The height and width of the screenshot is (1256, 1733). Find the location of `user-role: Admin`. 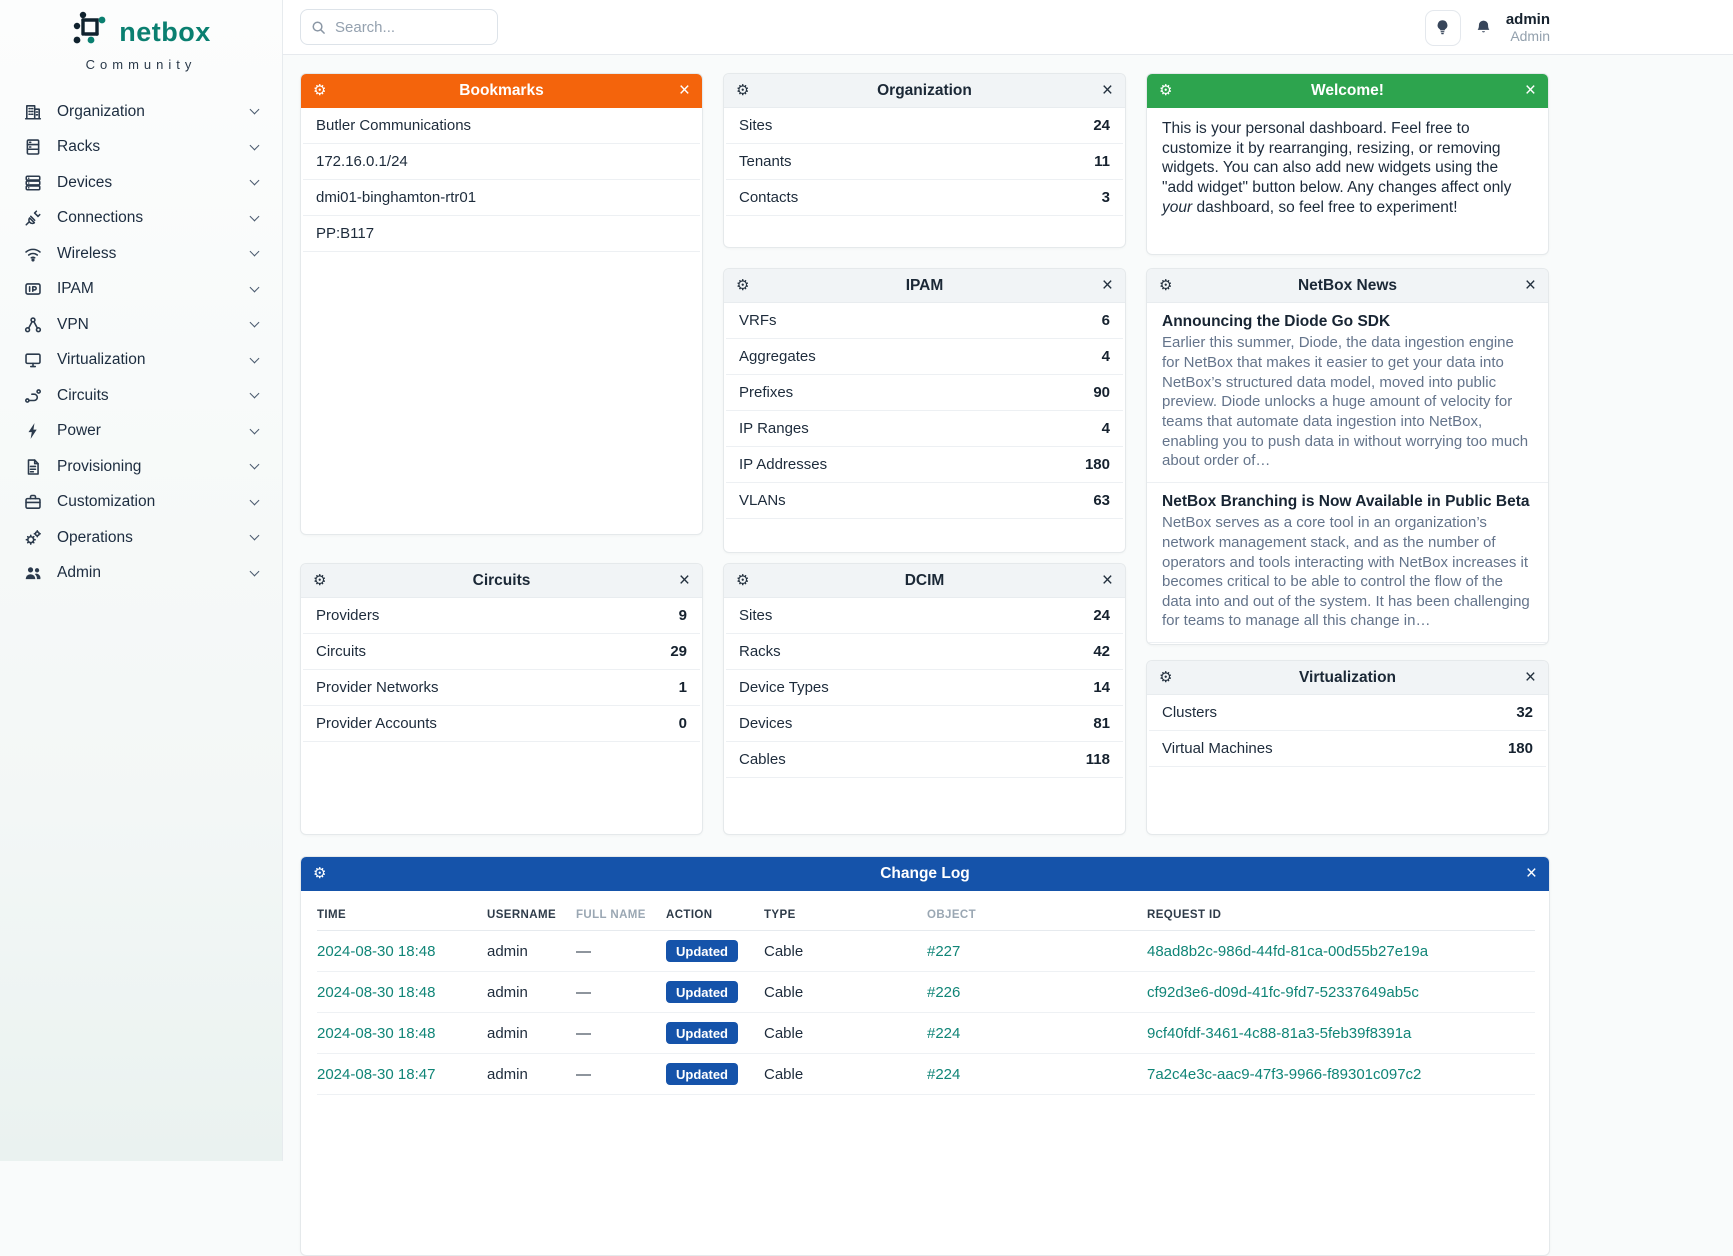

user-role: Admin is located at coordinates (1530, 36).